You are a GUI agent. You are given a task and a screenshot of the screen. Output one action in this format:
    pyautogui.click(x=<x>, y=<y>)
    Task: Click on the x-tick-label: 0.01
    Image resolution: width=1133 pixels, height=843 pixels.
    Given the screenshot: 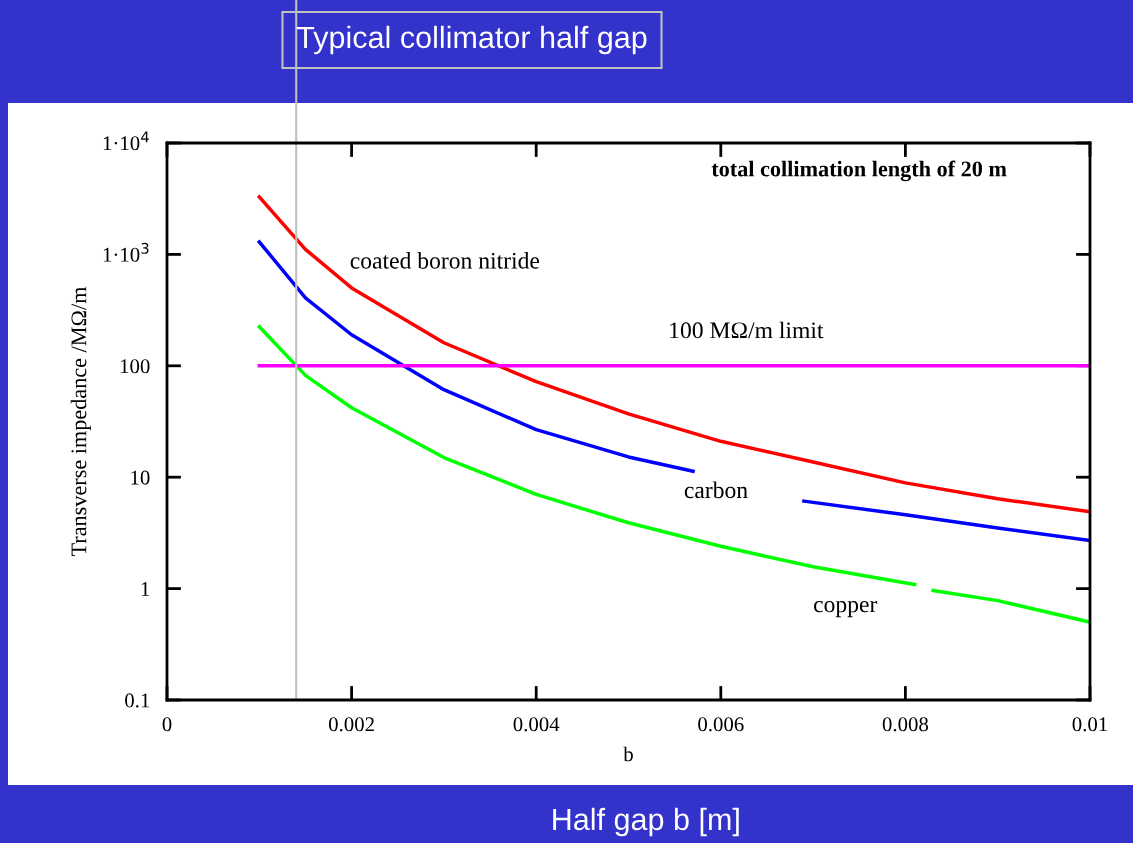 What is the action you would take?
    pyautogui.click(x=1089, y=724)
    